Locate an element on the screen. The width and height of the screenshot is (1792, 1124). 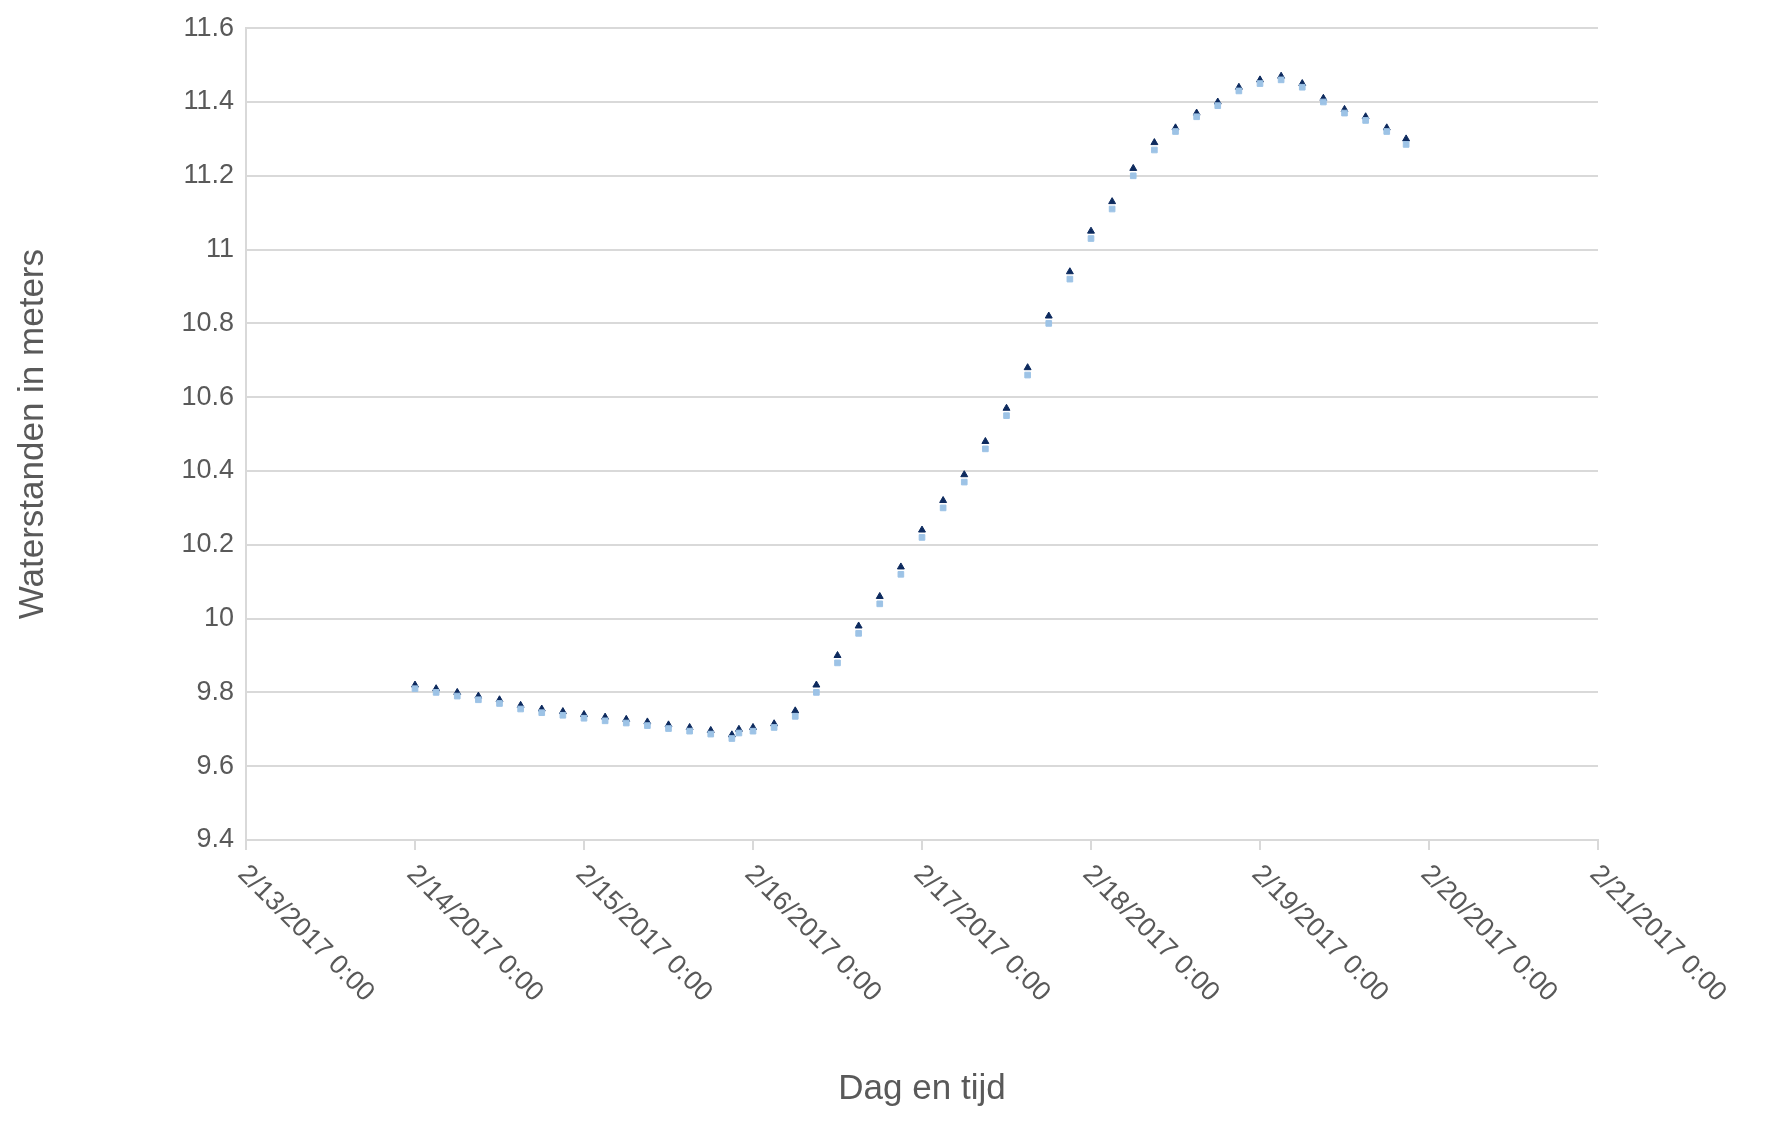
y-tick-label: 11.4 is located at coordinates (208, 100).